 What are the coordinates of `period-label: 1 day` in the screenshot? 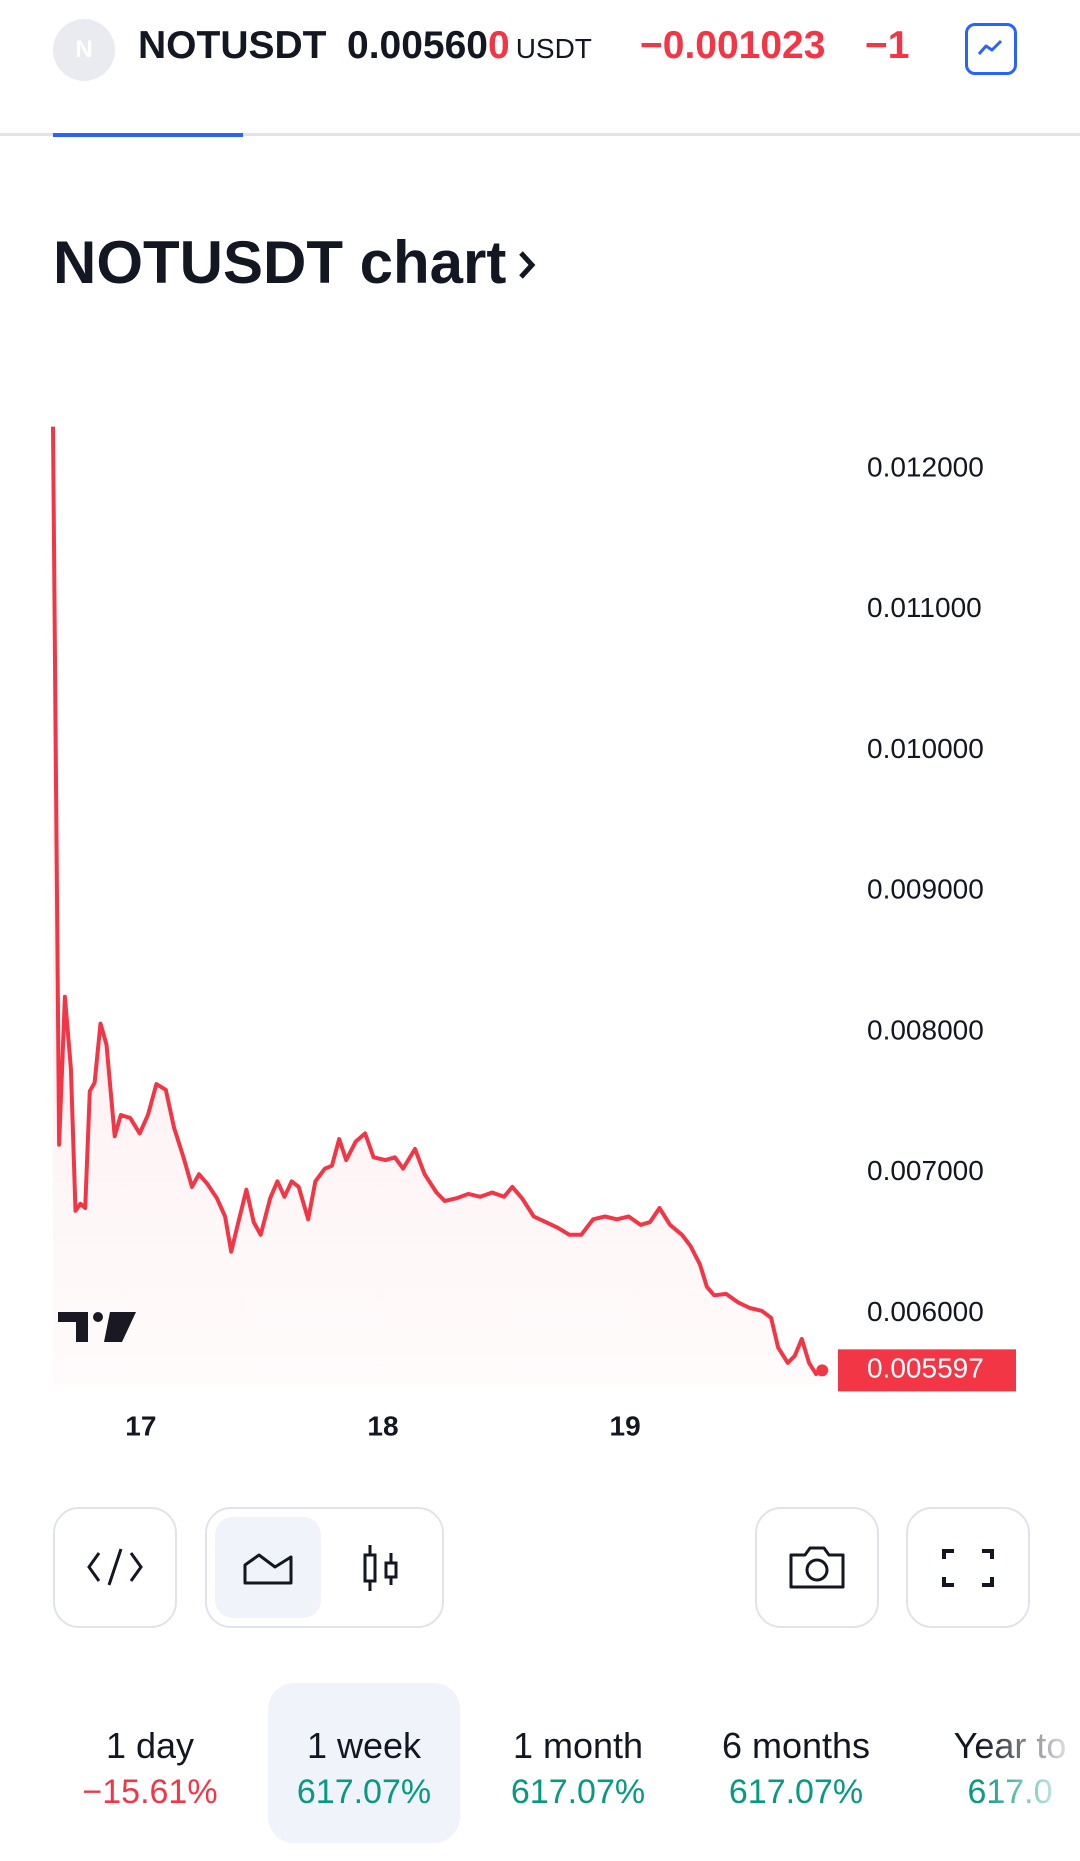 It's located at (150, 1745).